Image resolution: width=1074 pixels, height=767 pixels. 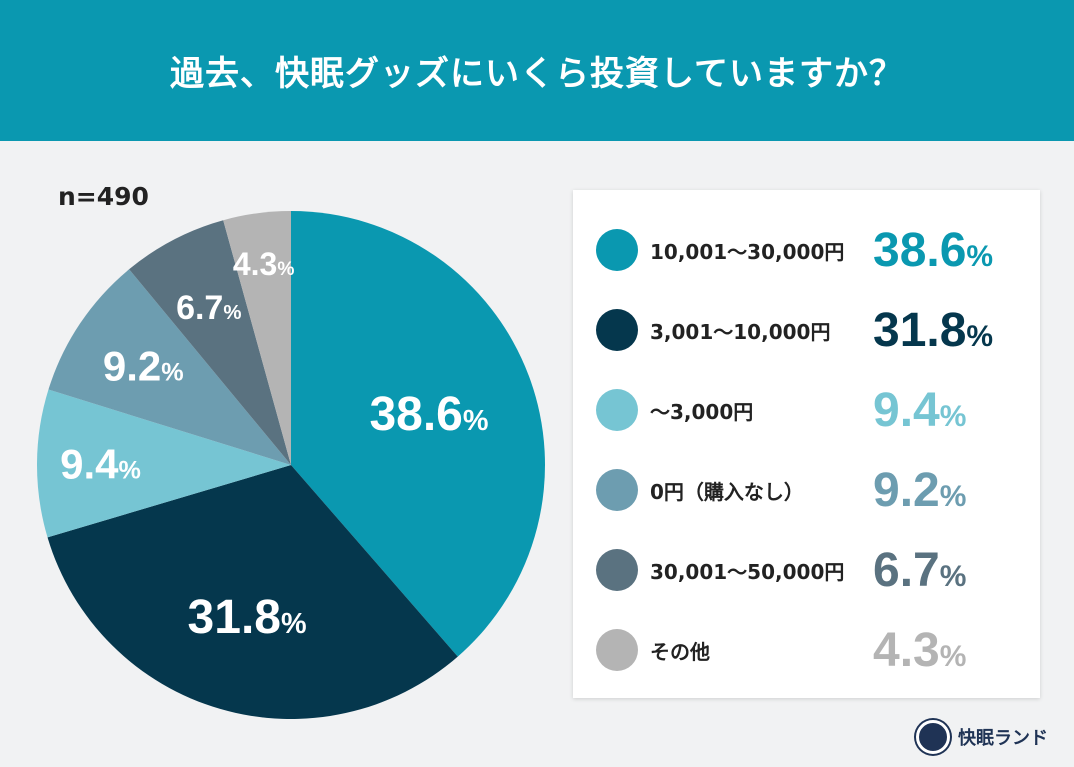 I want to click on legend-item: その他 4.3%, so click(x=806, y=650).